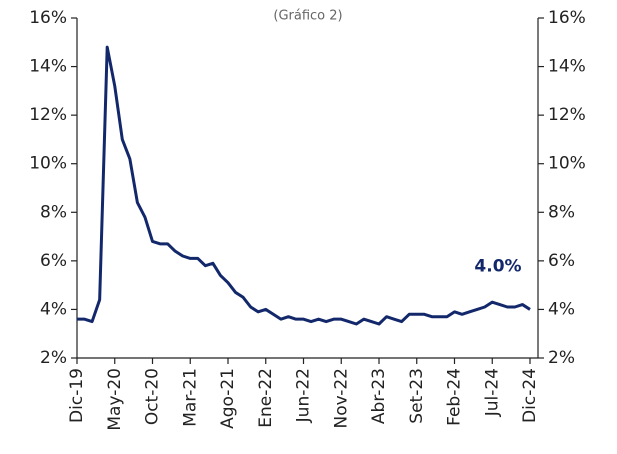 The image size is (617, 454). What do you see at coordinates (567, 164) in the screenshot?
I see `y2-tick-label: 10%` at bounding box center [567, 164].